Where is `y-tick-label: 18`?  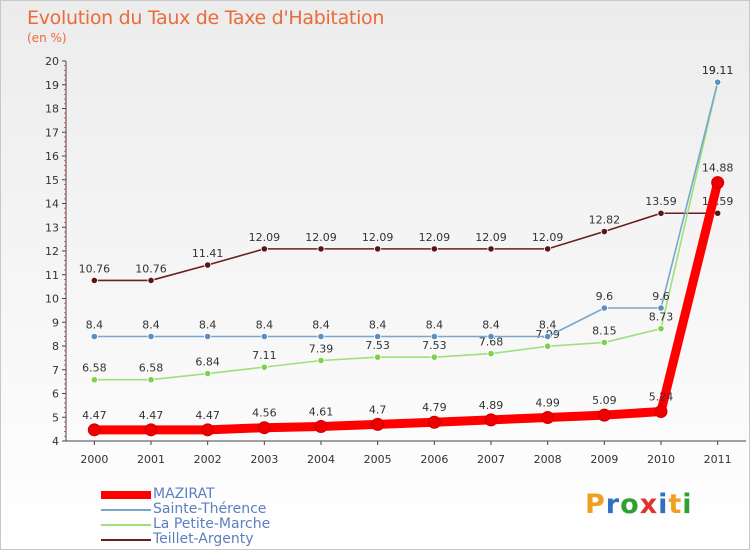
y-tick-label: 18 is located at coordinates (52, 109).